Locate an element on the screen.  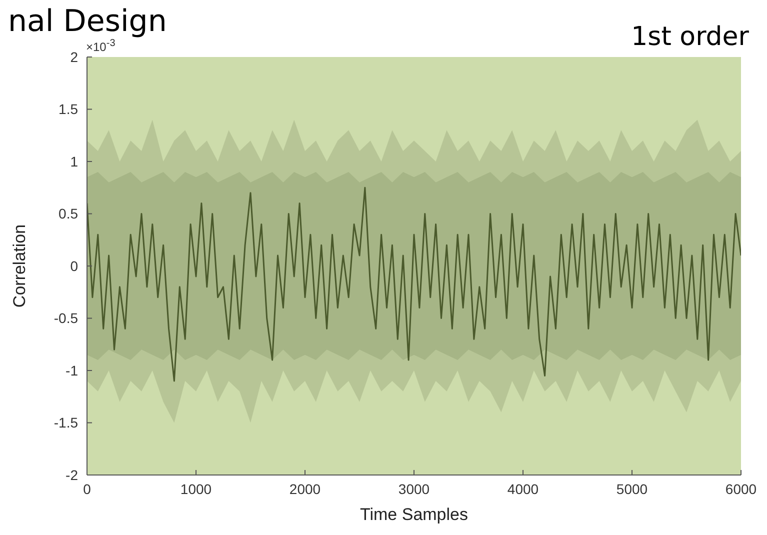
y-tick-label: 0.5 is located at coordinates (68, 214).